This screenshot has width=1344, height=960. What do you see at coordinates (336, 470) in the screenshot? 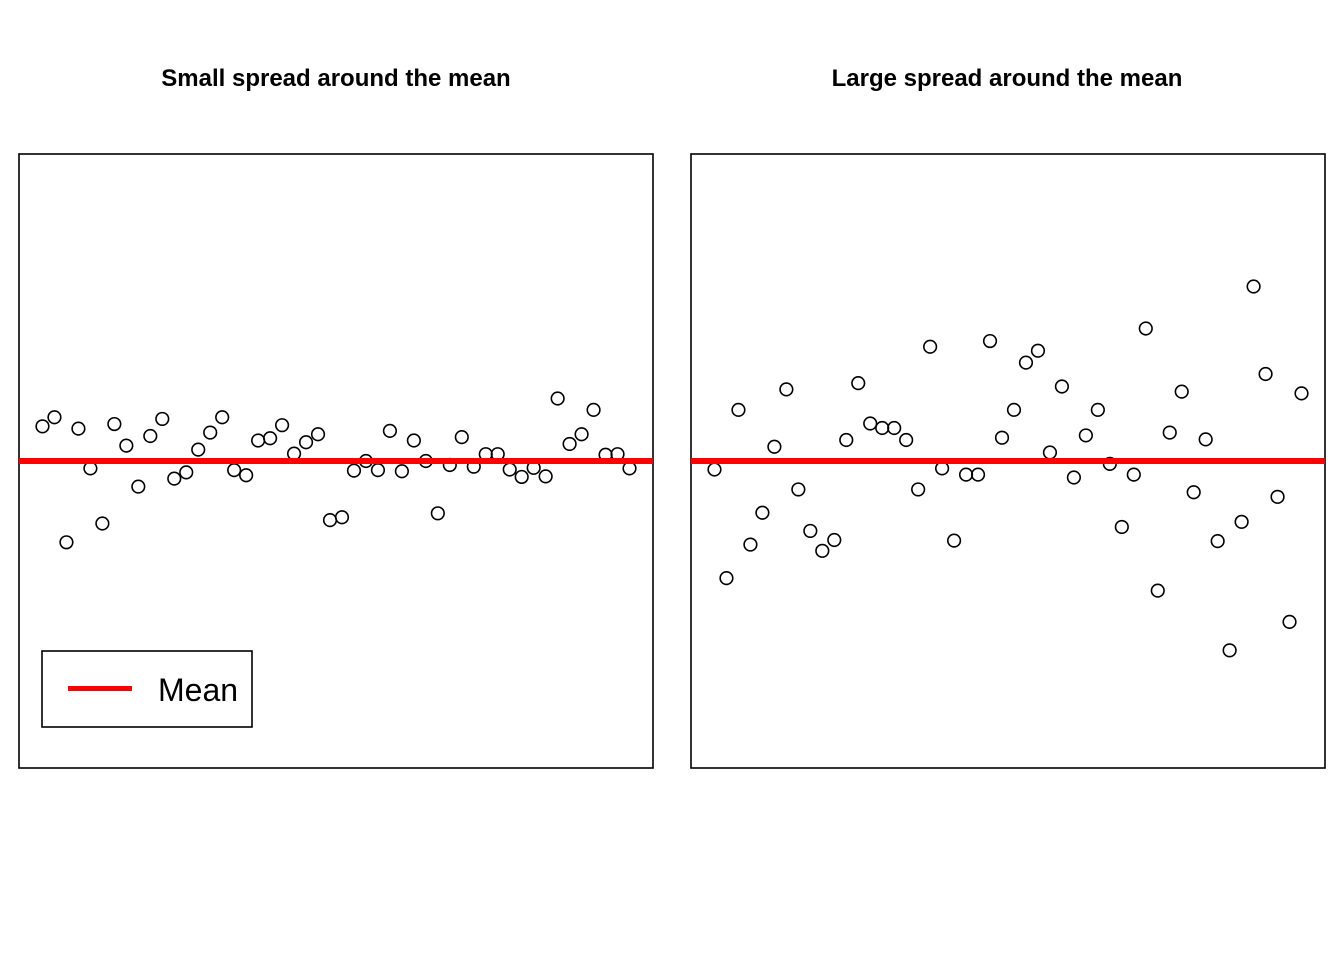
I see `small-spread-points` at bounding box center [336, 470].